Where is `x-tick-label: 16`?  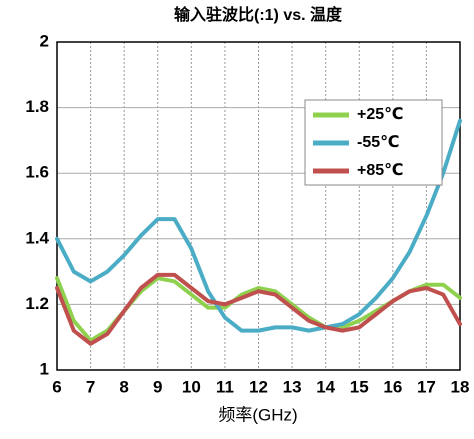 x-tick-label: 16 is located at coordinates (392, 386).